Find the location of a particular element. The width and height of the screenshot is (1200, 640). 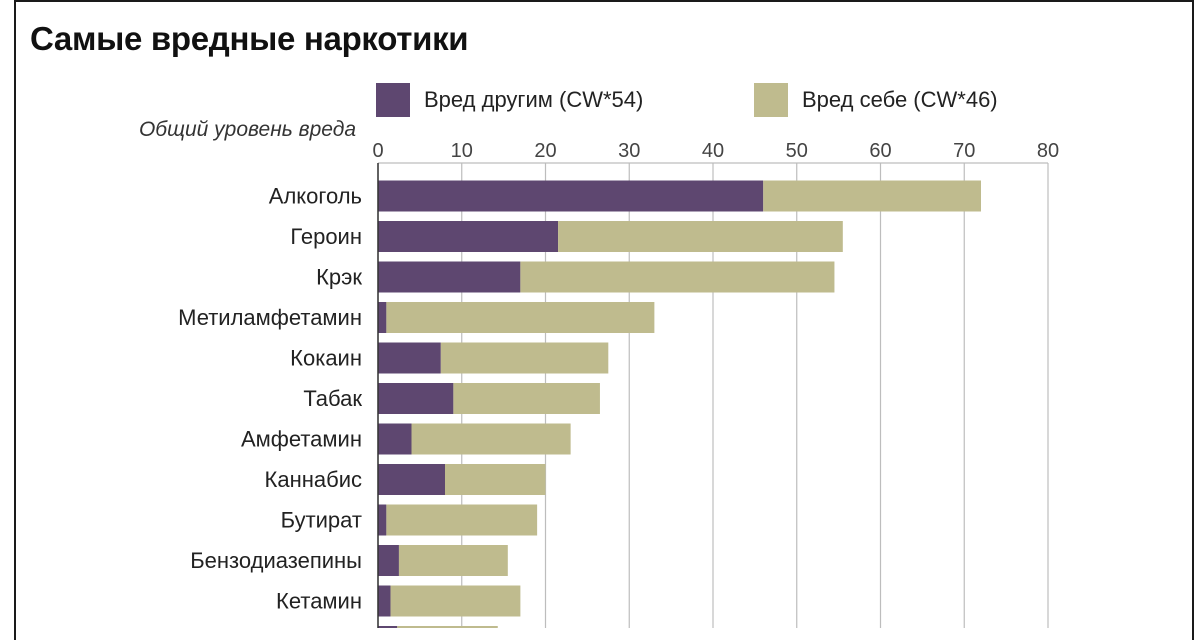

category-label-1: Героин is located at coordinates (326, 236).